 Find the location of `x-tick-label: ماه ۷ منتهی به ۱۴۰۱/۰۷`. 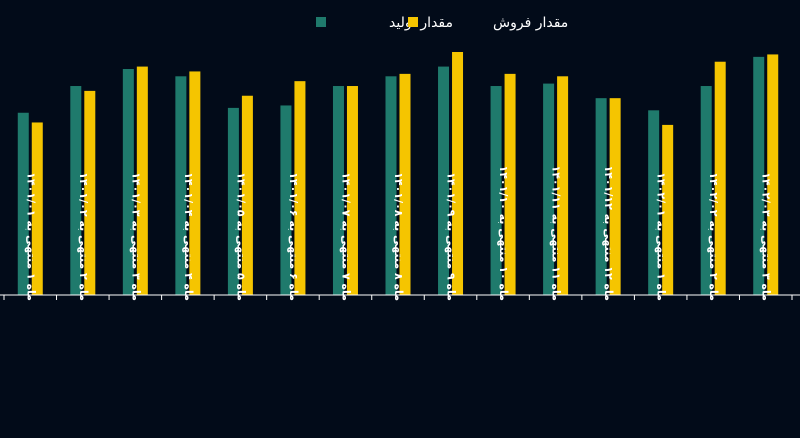

x-tick-label: ماه ۷ منتهی به ۱۴۰۱/۰۷ is located at coordinates (345, 236).